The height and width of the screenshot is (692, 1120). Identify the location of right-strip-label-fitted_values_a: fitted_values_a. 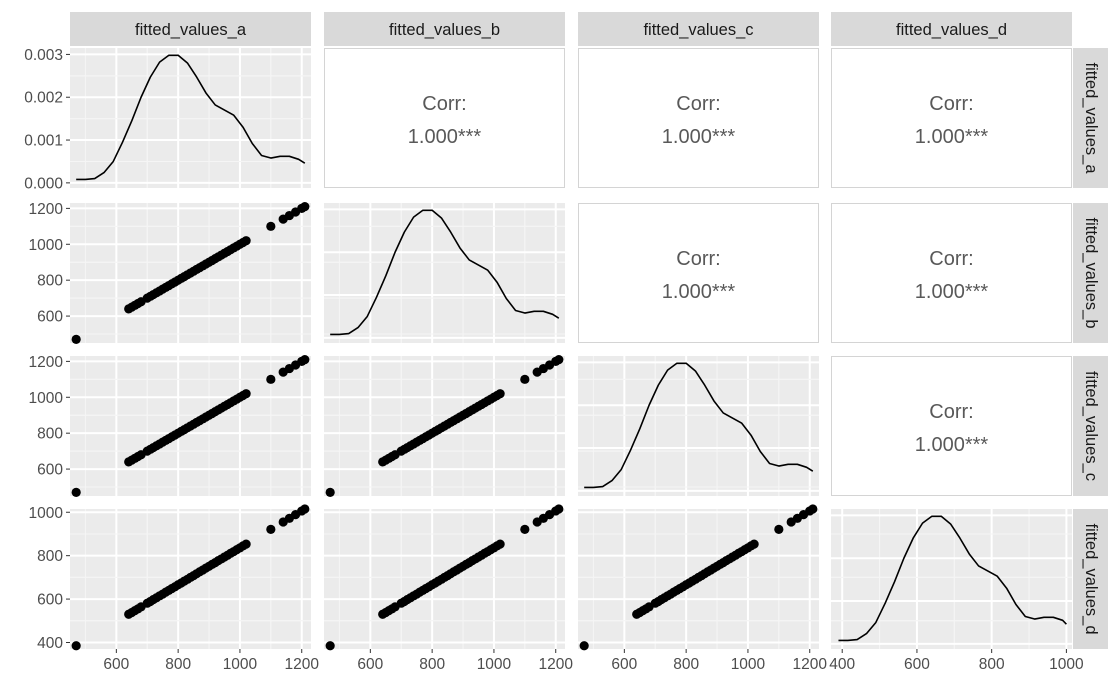
(1091, 119).